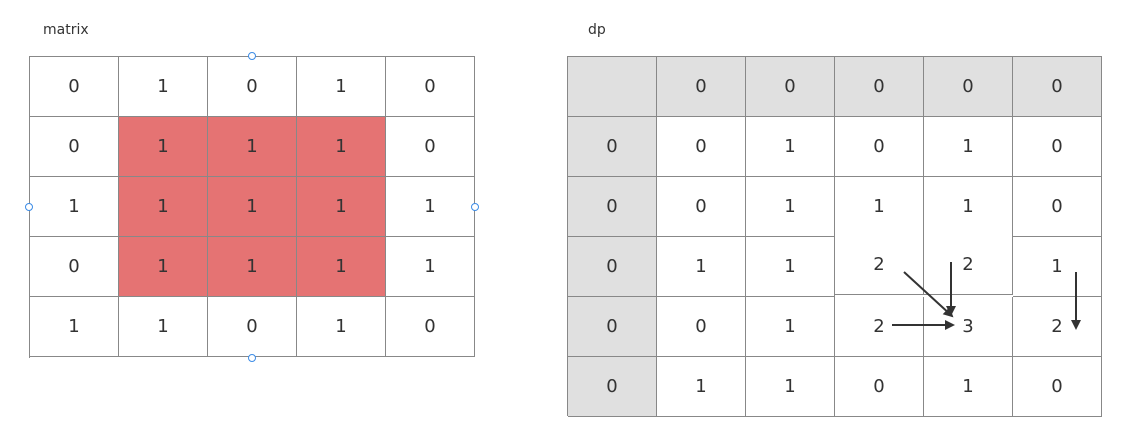  Describe the element at coordinates (252, 358) in the screenshot. I see `resize-handle-bottom` at that location.